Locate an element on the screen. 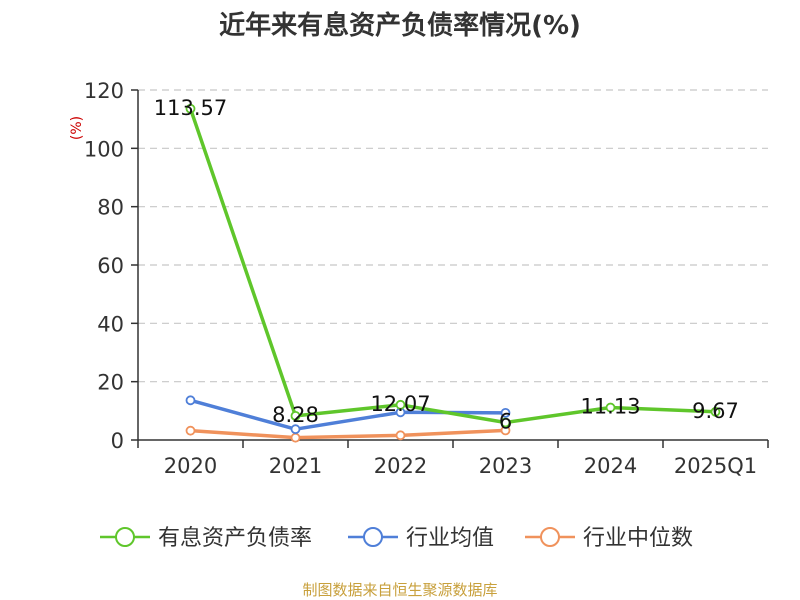 The height and width of the screenshot is (600, 800). data-label: 9.67 is located at coordinates (715, 411).